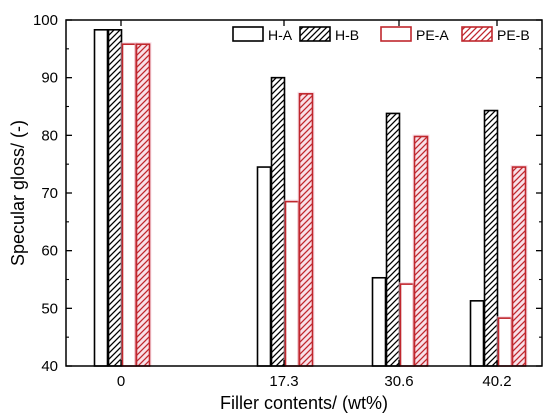 The image size is (550, 418). I want to click on legend-item-pe-b: PE-B, so click(495, 34).